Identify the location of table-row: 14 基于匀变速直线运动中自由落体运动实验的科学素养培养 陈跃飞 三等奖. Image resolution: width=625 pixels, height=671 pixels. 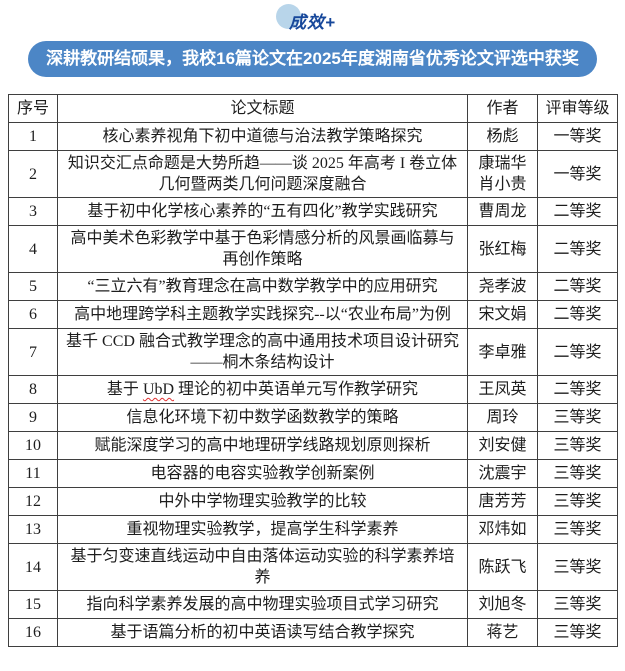
(313, 567).